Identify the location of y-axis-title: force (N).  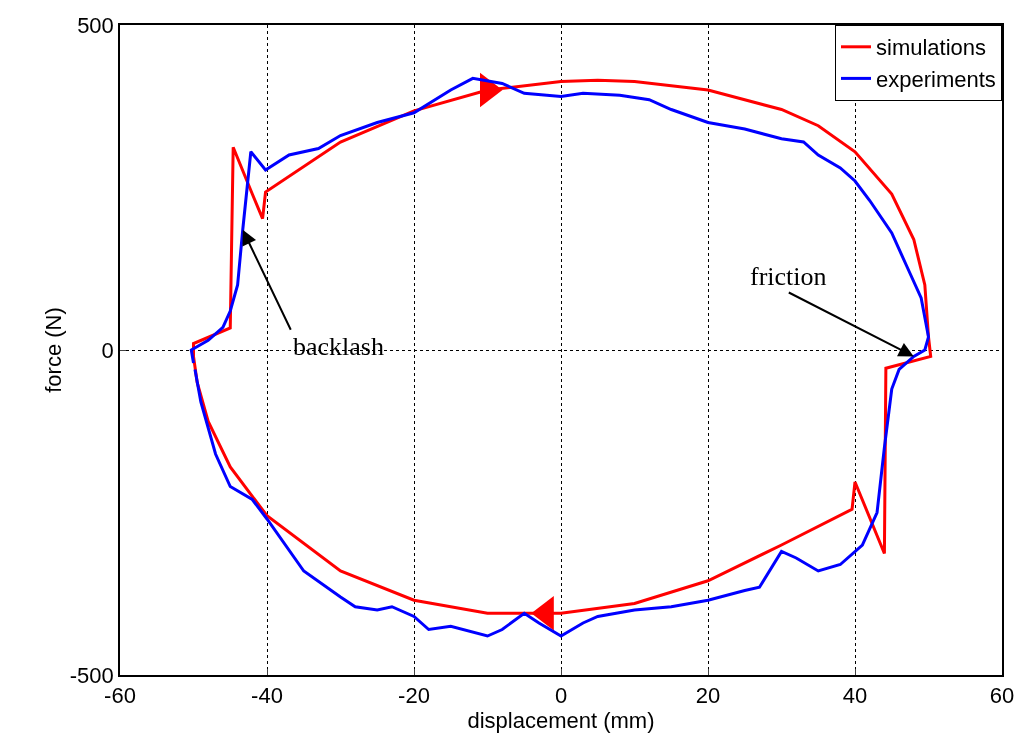
(54, 350).